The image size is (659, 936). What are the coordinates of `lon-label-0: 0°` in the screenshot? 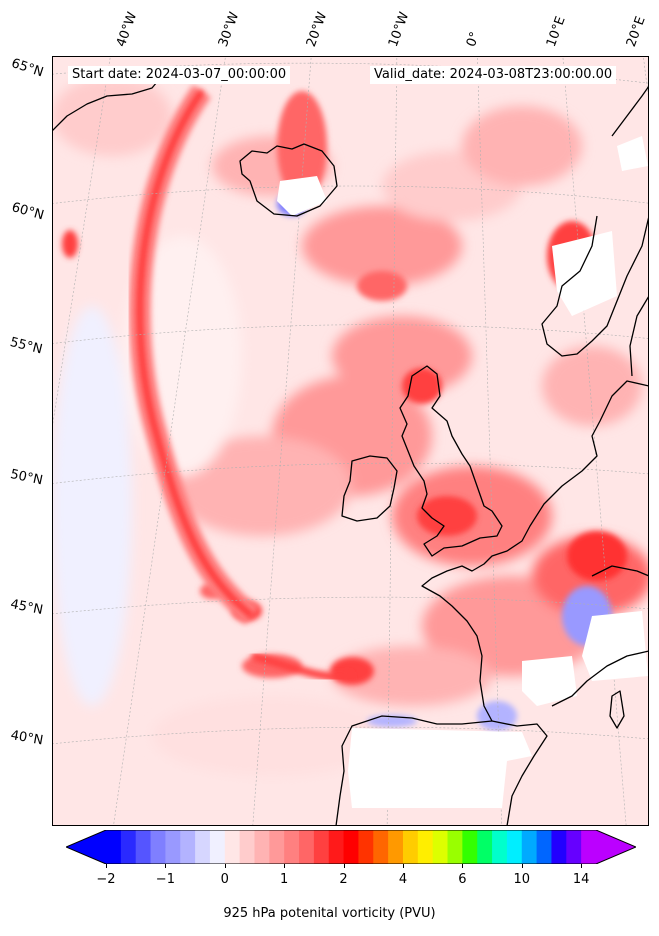 It's located at (473, 39).